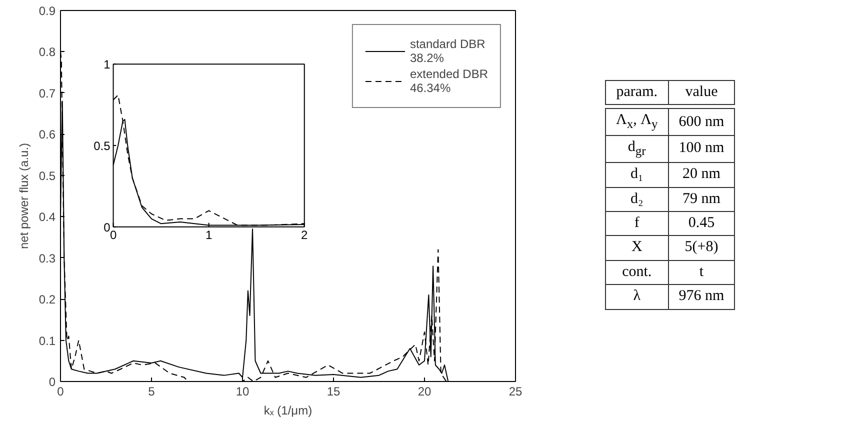 The width and height of the screenshot is (852, 424). Describe the element at coordinates (637, 248) in the screenshot. I see `text: X` at that location.